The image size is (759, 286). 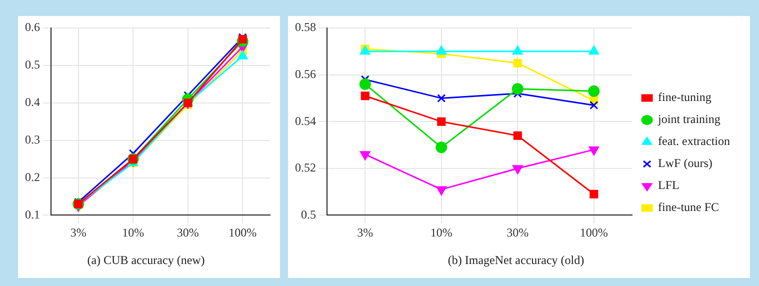 What do you see at coordinates (305, 73) in the screenshot?
I see `y-tick-label: 0.56` at bounding box center [305, 73].